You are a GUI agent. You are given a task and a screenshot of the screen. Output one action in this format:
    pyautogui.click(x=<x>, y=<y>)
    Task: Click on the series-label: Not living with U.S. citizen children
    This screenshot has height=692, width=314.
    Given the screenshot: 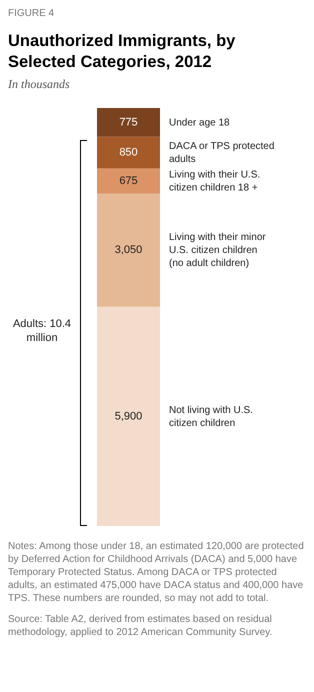 What is the action you would take?
    pyautogui.click(x=211, y=416)
    